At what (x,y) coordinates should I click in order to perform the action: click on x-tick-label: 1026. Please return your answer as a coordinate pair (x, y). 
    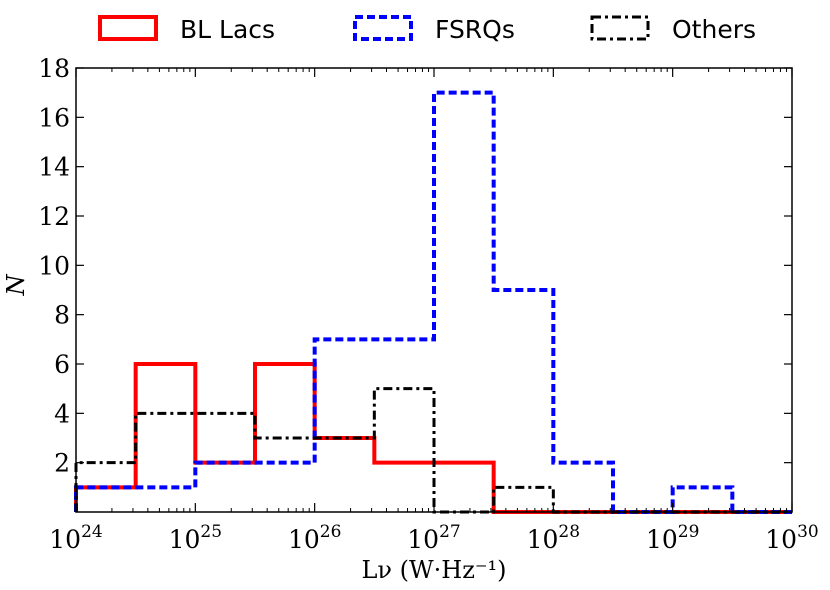
    Looking at the image, I should click on (314, 538).